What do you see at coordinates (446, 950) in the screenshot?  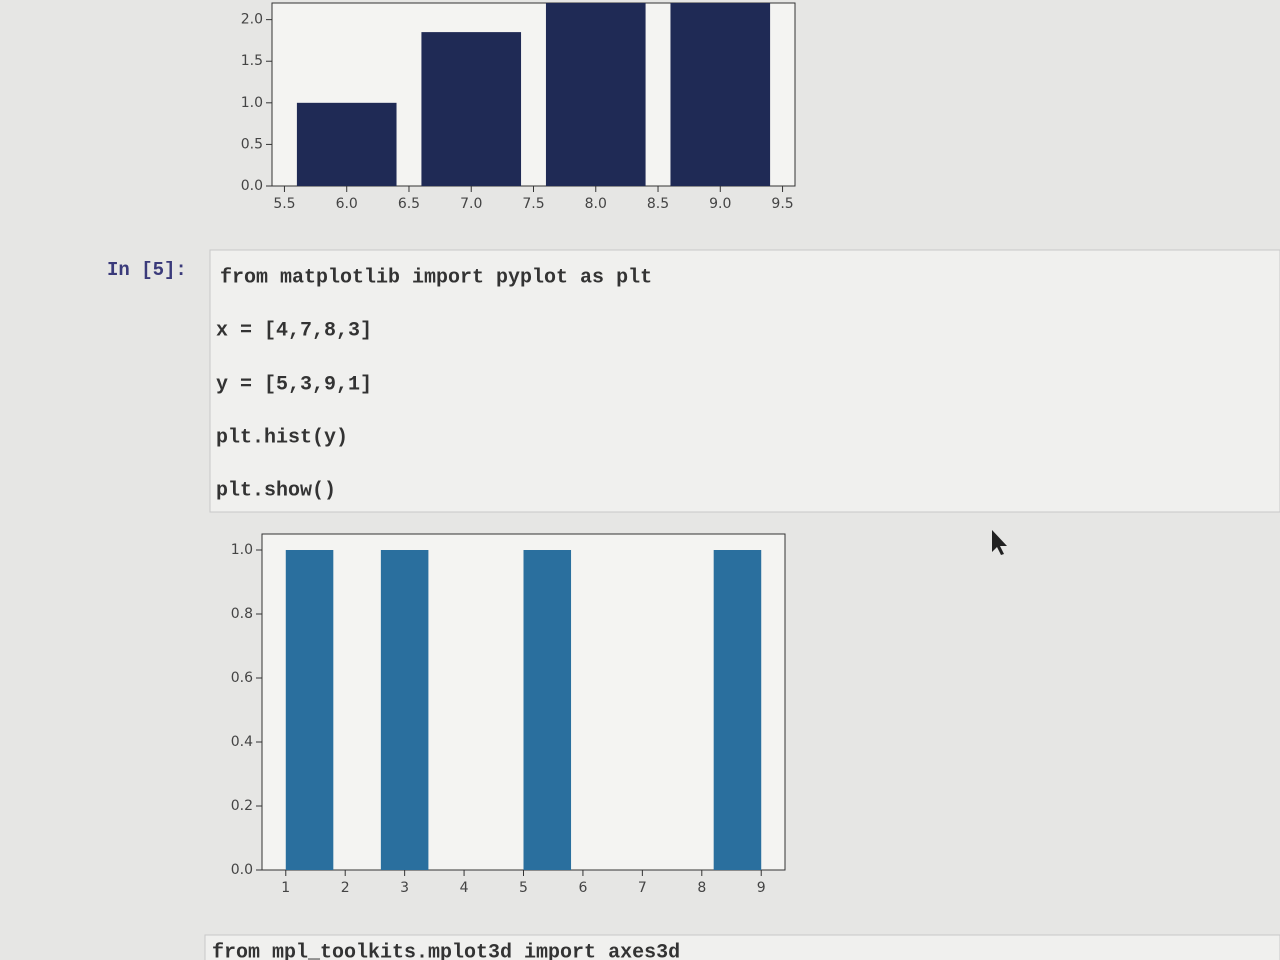 I see `code-line: from mpl_toolkits.mplot3d import axes3d` at bounding box center [446, 950].